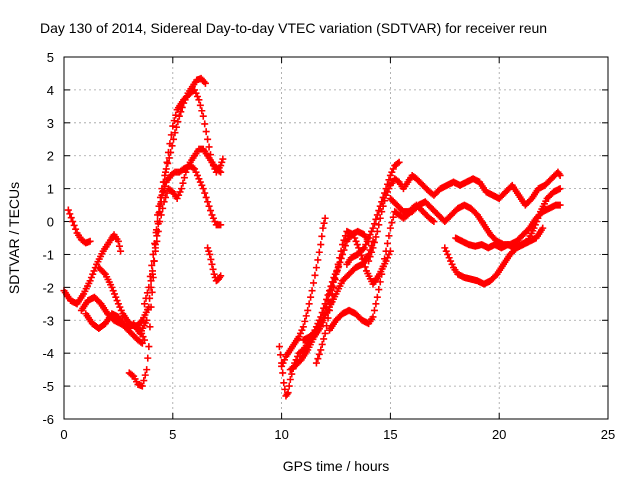 This screenshot has height=480, width=640. I want to click on series-trace-i, so click(186, 215).